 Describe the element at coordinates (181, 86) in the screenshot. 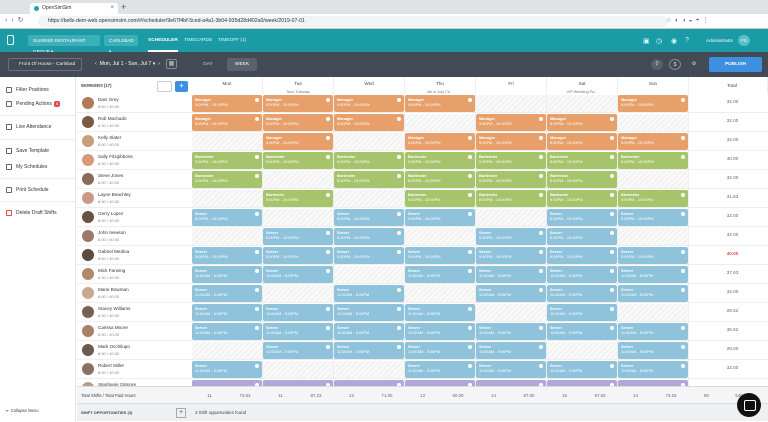

I see `add-worker-button: +` at that location.